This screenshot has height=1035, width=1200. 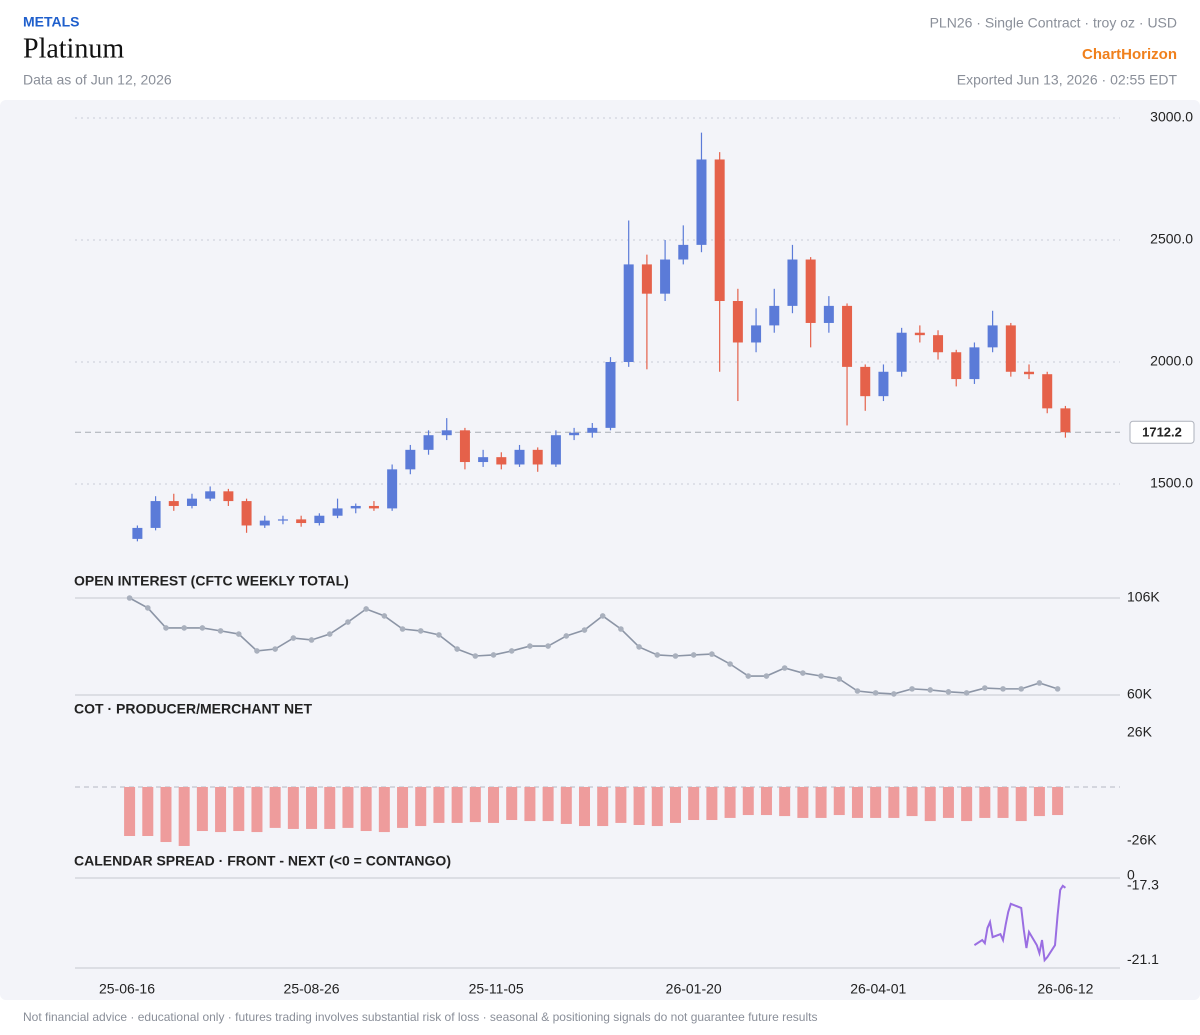 I want to click on reference-label: 0, so click(x=1131, y=875).